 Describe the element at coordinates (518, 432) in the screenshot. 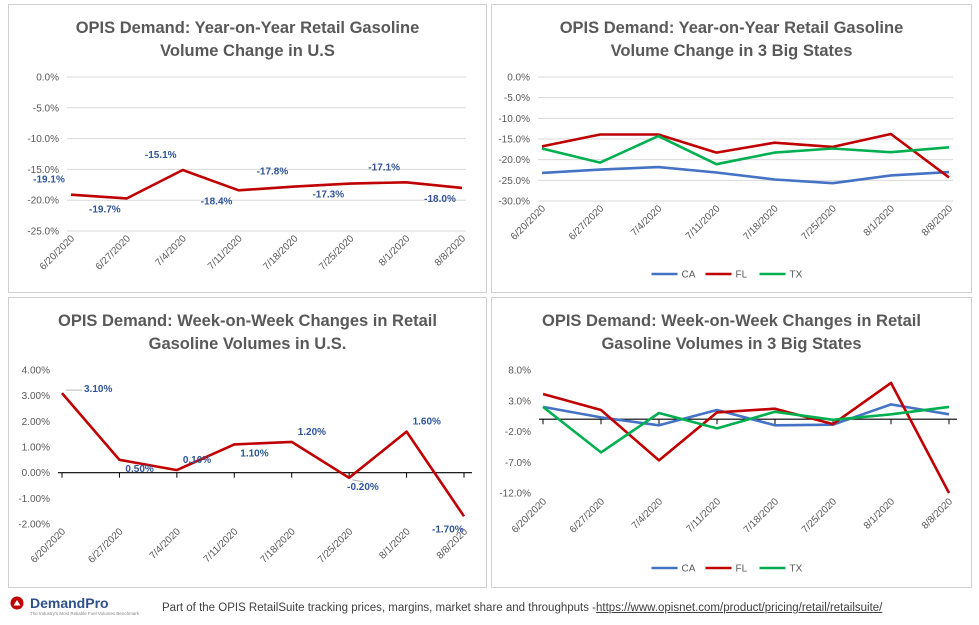

I see `y-tick-label: -2.0%` at that location.